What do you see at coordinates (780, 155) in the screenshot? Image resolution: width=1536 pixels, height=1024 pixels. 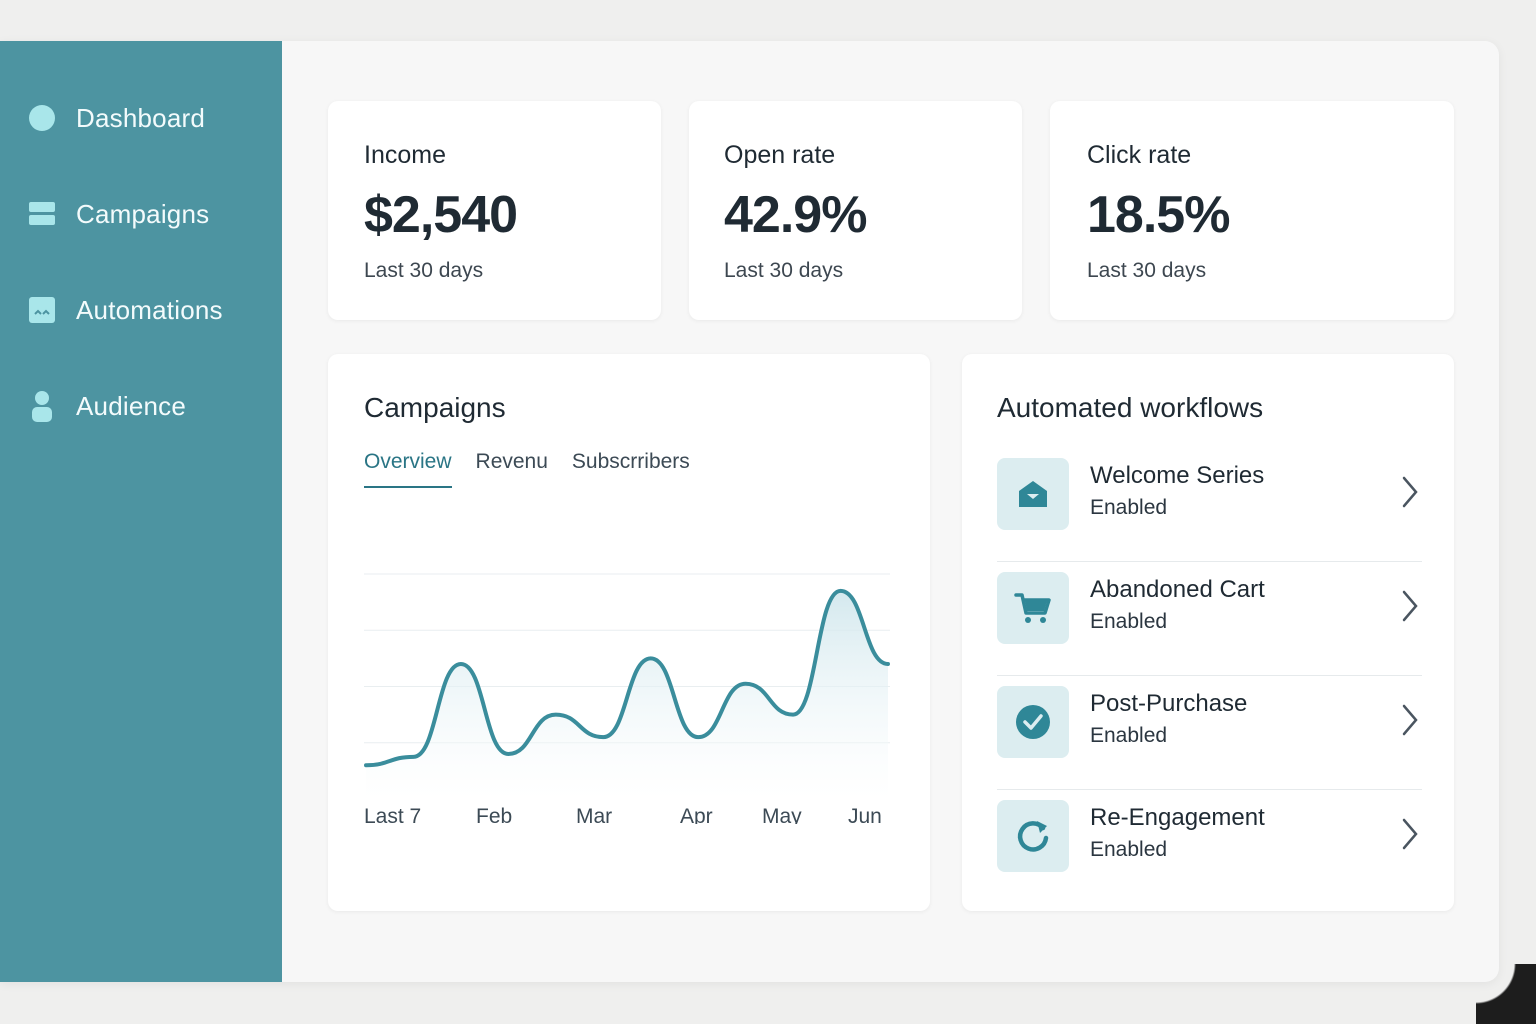 I see `stat-title: Open rate` at bounding box center [780, 155].